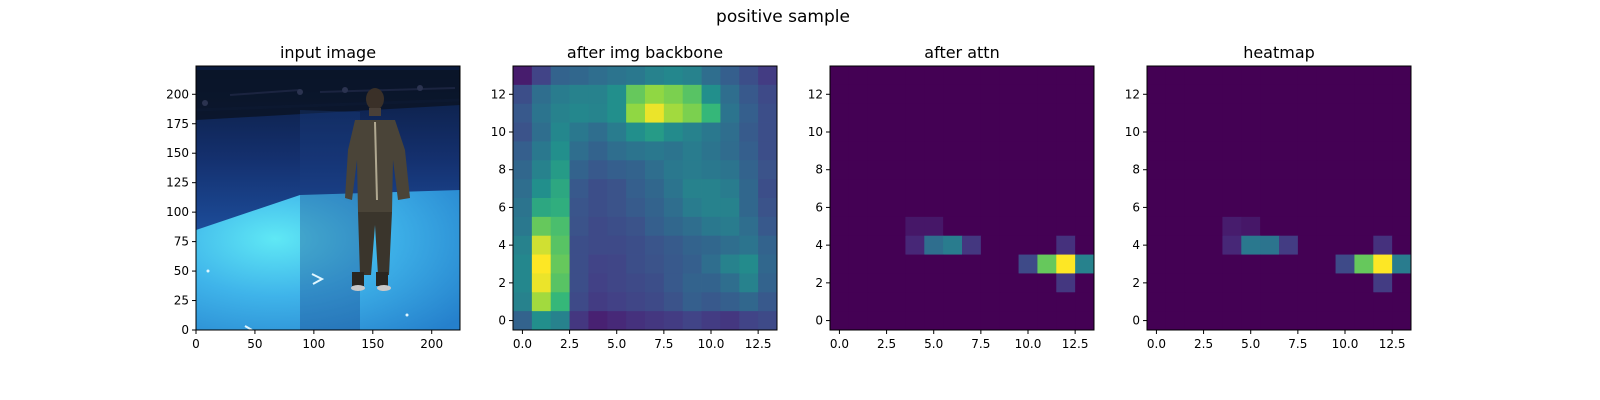  What do you see at coordinates (1075, 344) in the screenshot?
I see `x-tick-label: 12.5` at bounding box center [1075, 344].